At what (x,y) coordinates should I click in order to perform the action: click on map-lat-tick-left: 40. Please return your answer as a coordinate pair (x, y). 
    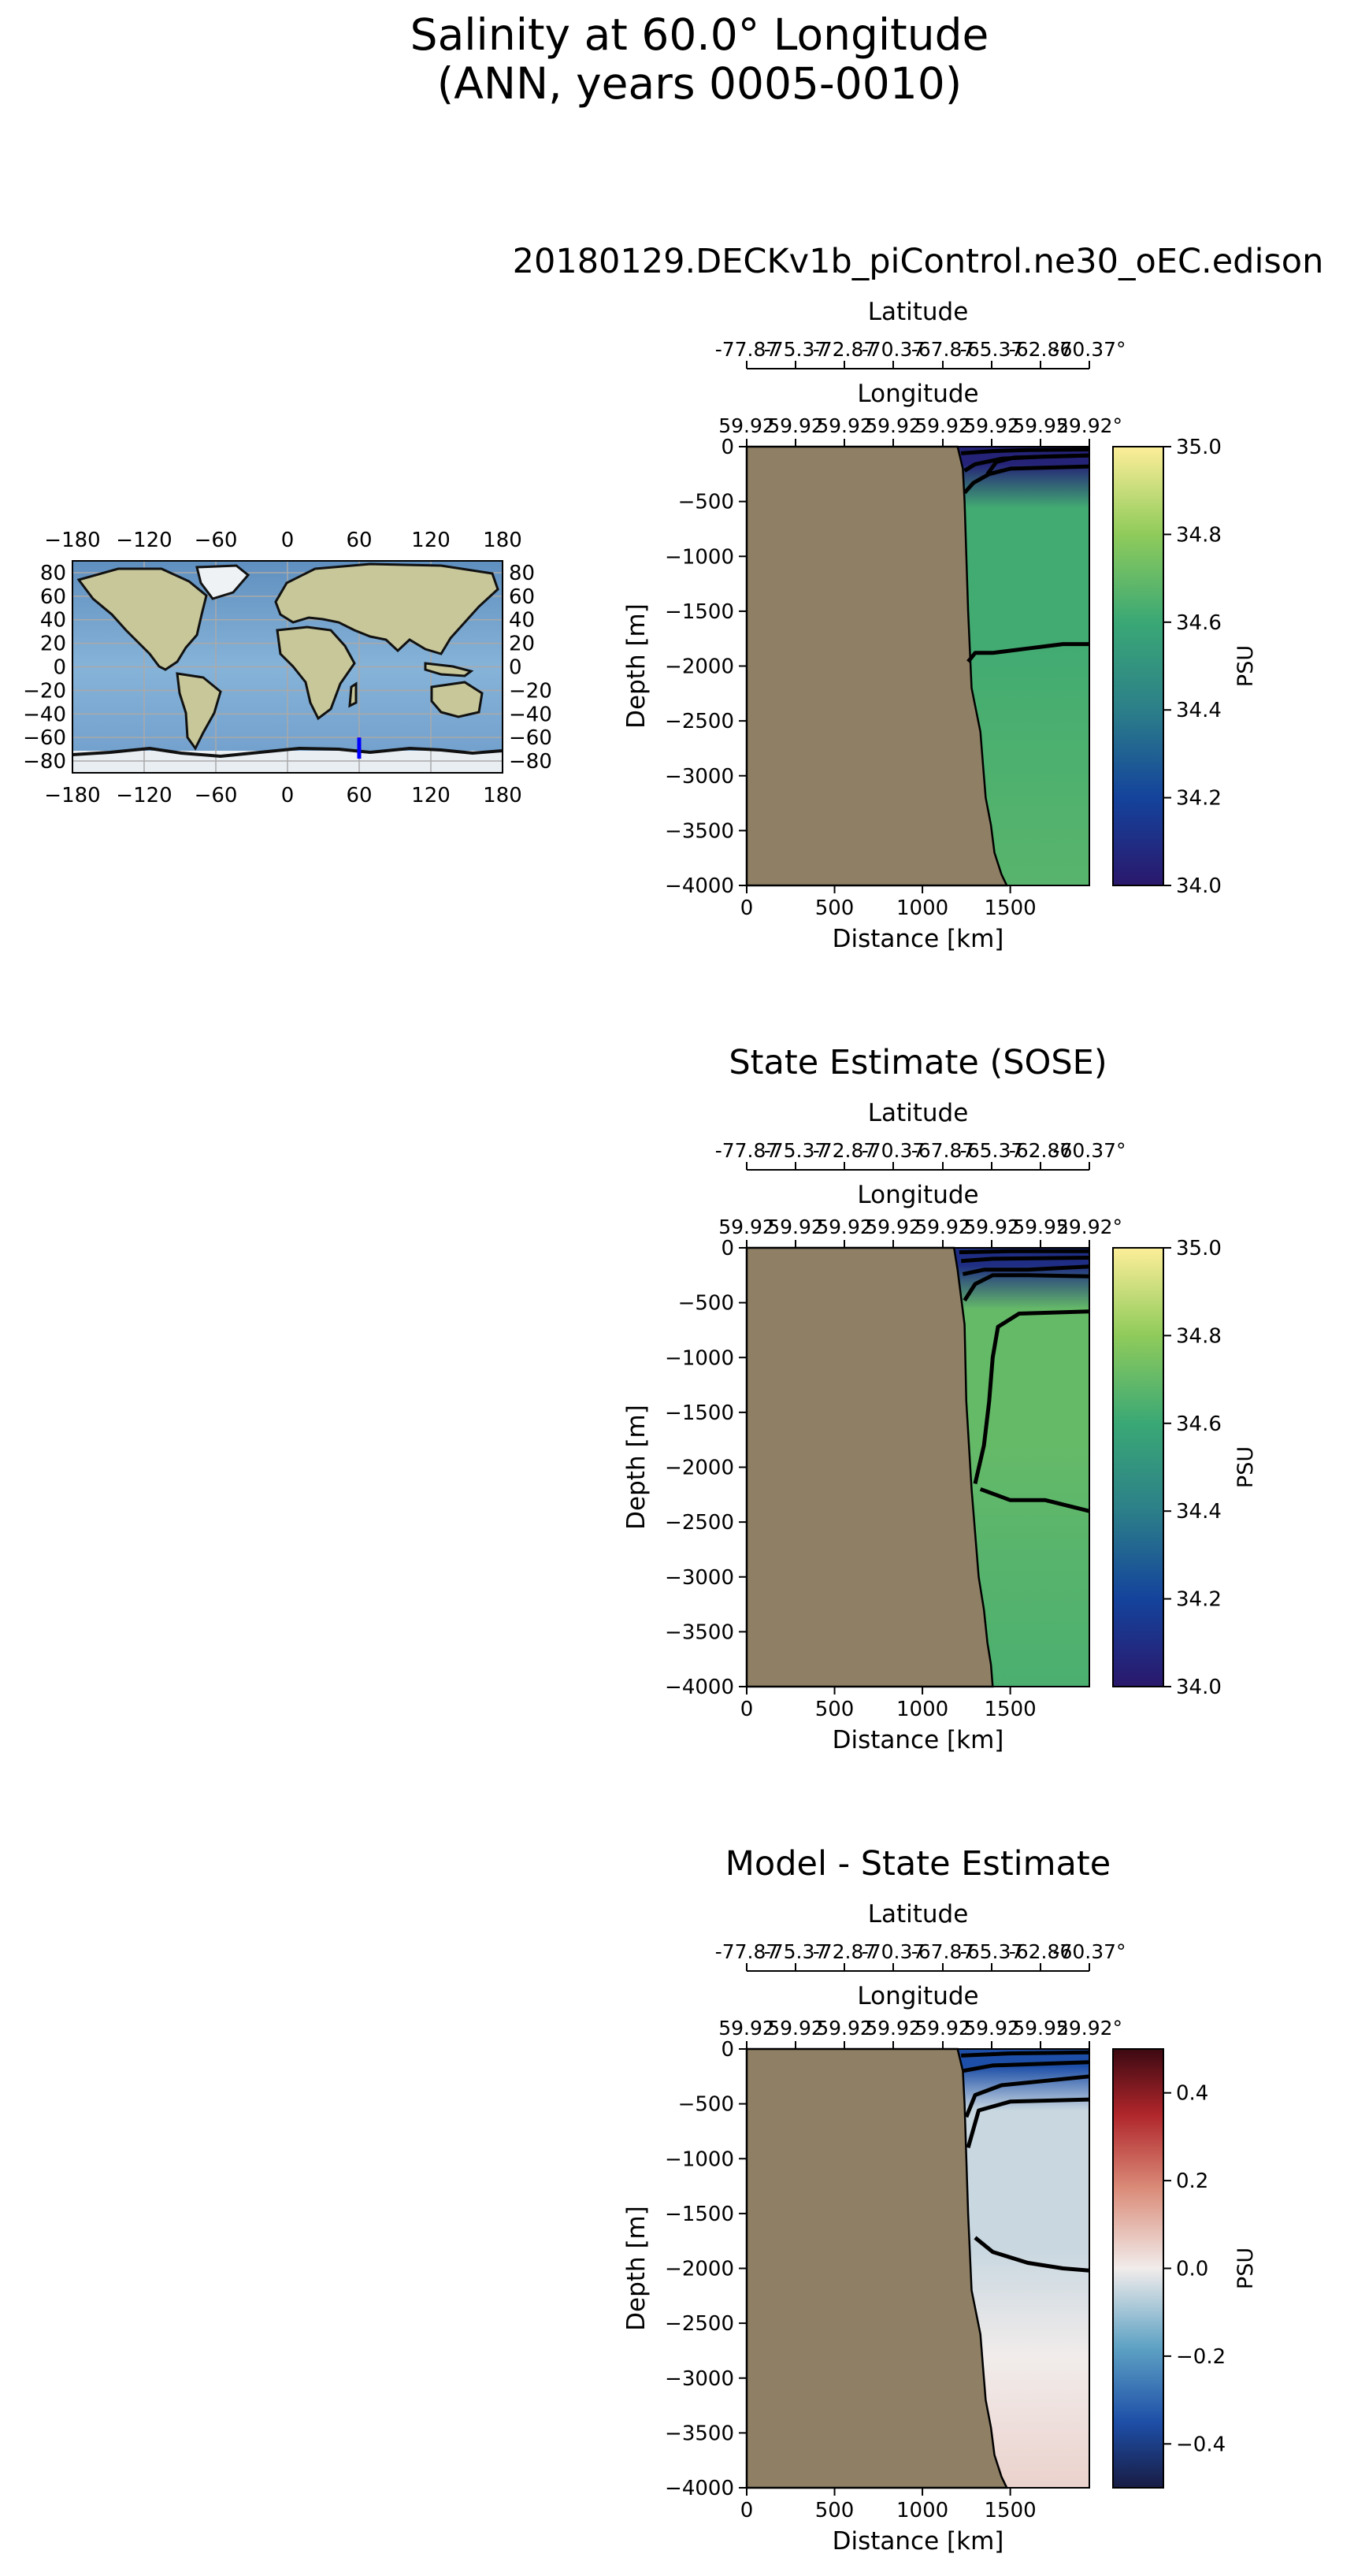
    Looking at the image, I should click on (53, 621).